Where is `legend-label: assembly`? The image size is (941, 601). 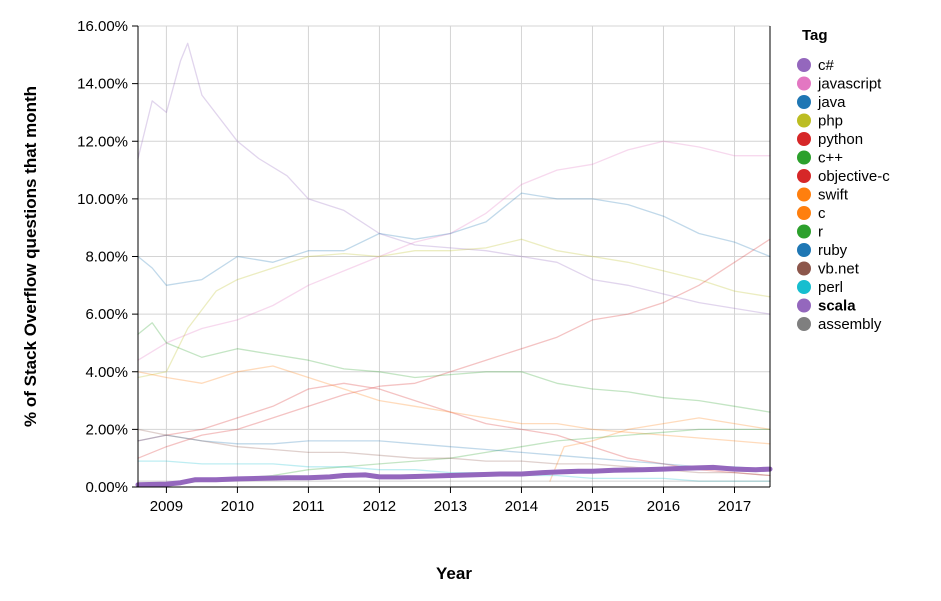
legend-label: assembly is located at coordinates (850, 324).